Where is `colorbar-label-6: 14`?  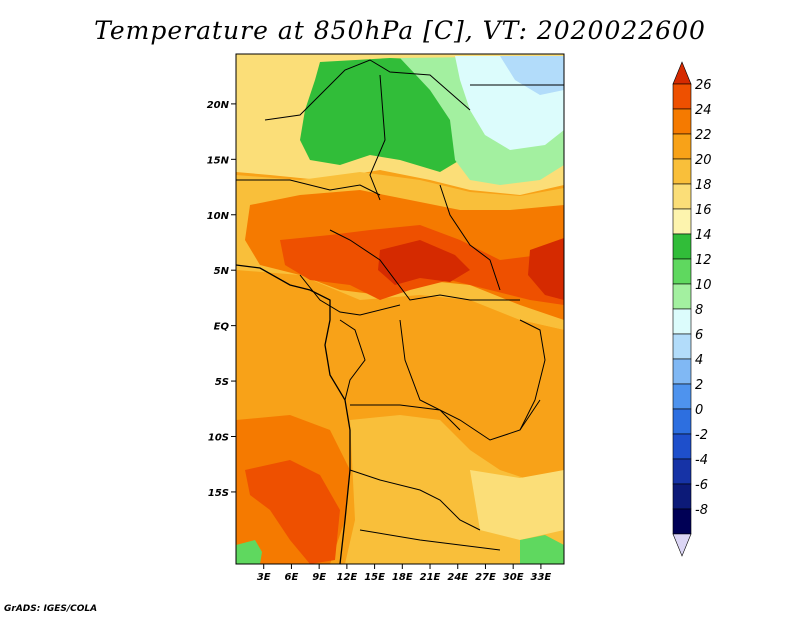 colorbar-label-6: 14 is located at coordinates (703, 235).